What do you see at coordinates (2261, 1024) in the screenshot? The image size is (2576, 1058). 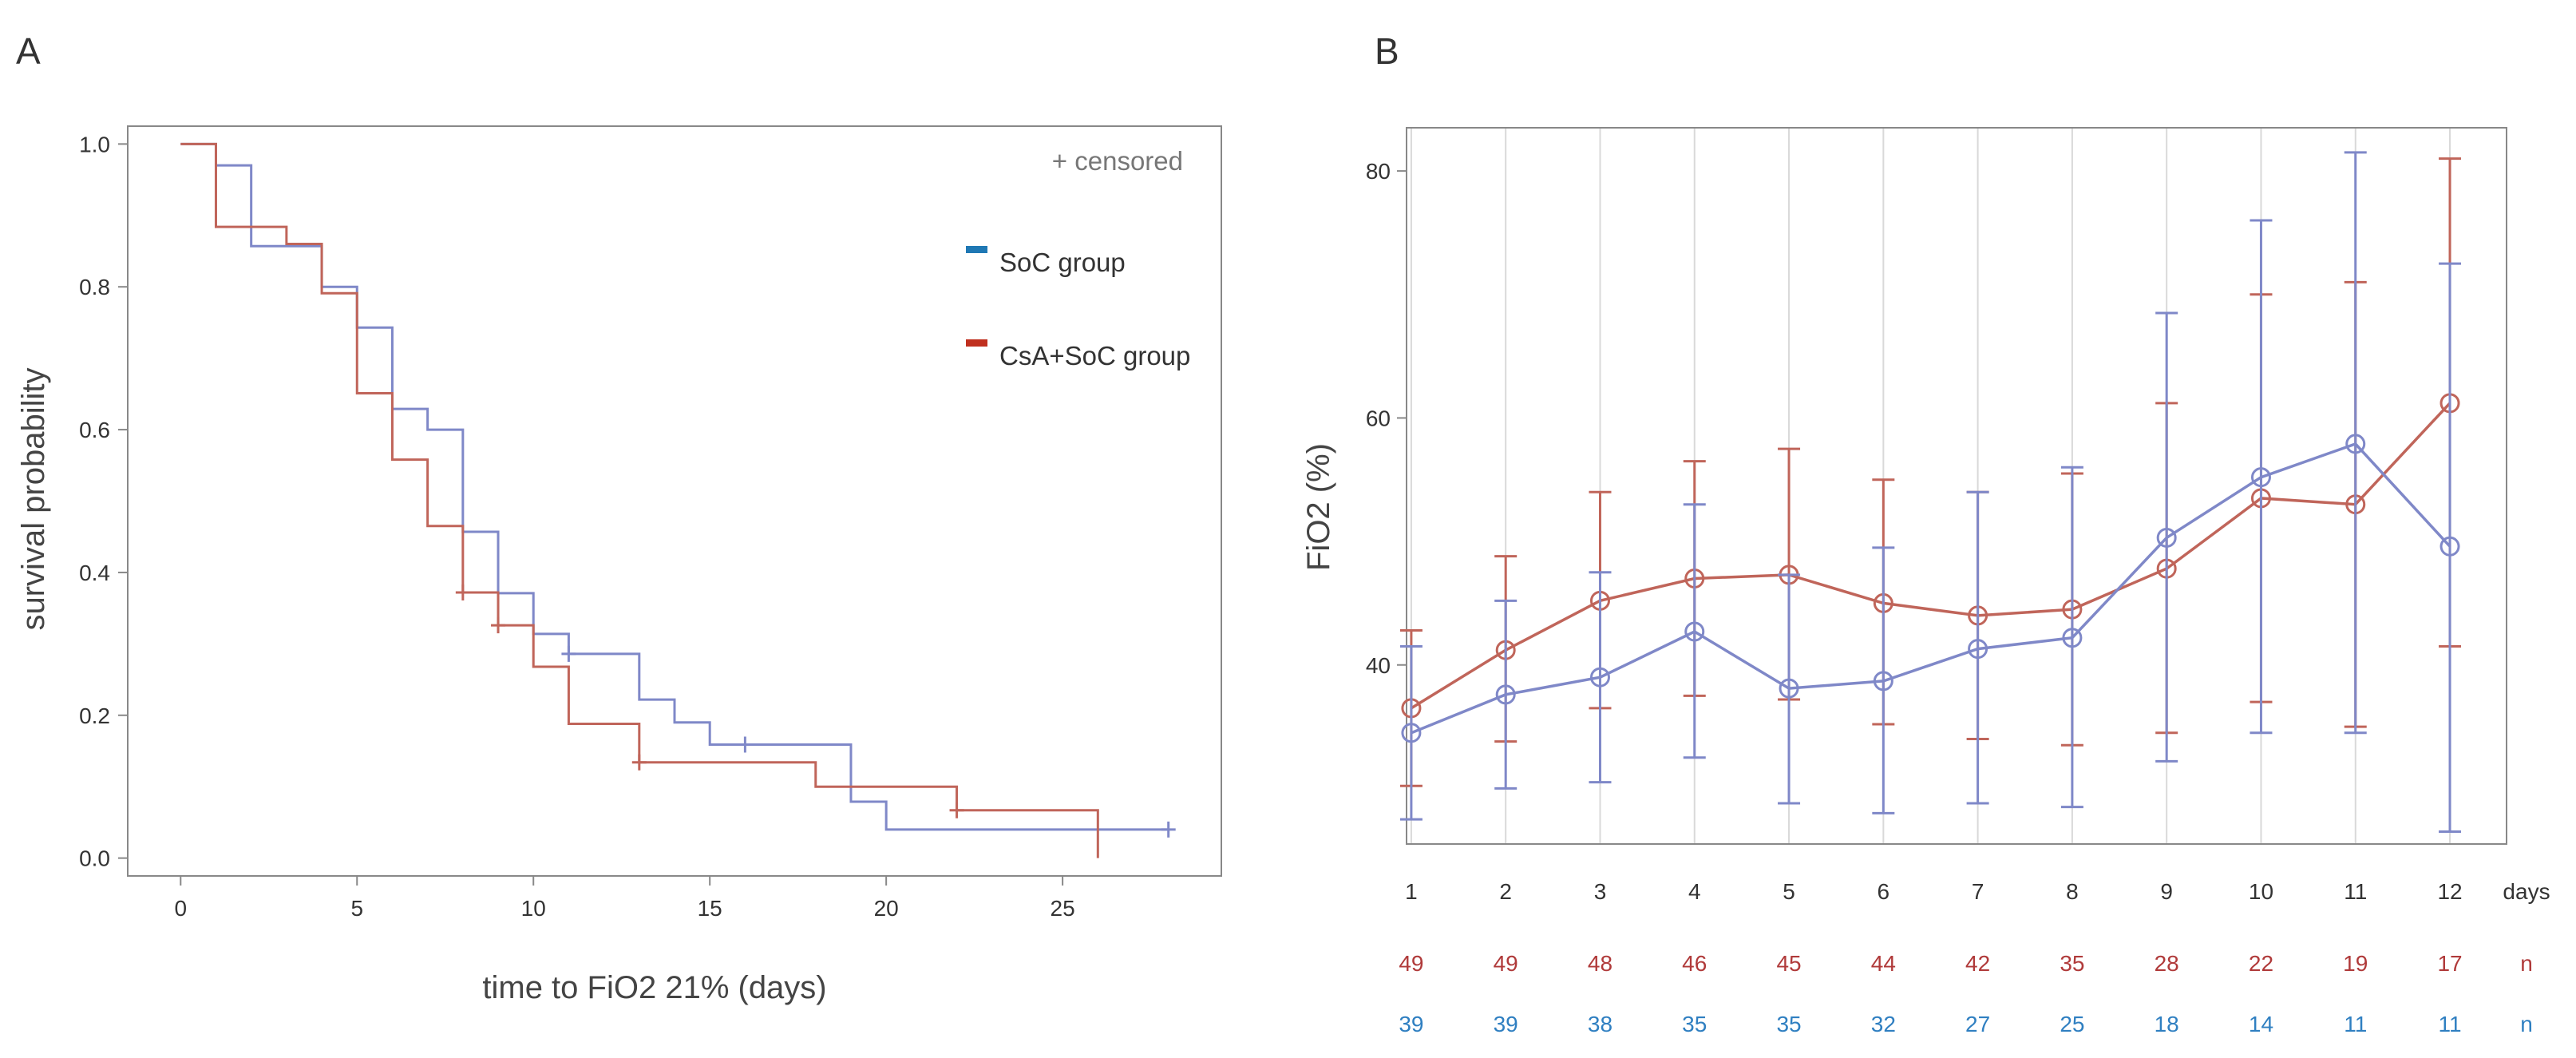 I see `n-count-soc: 14` at bounding box center [2261, 1024].